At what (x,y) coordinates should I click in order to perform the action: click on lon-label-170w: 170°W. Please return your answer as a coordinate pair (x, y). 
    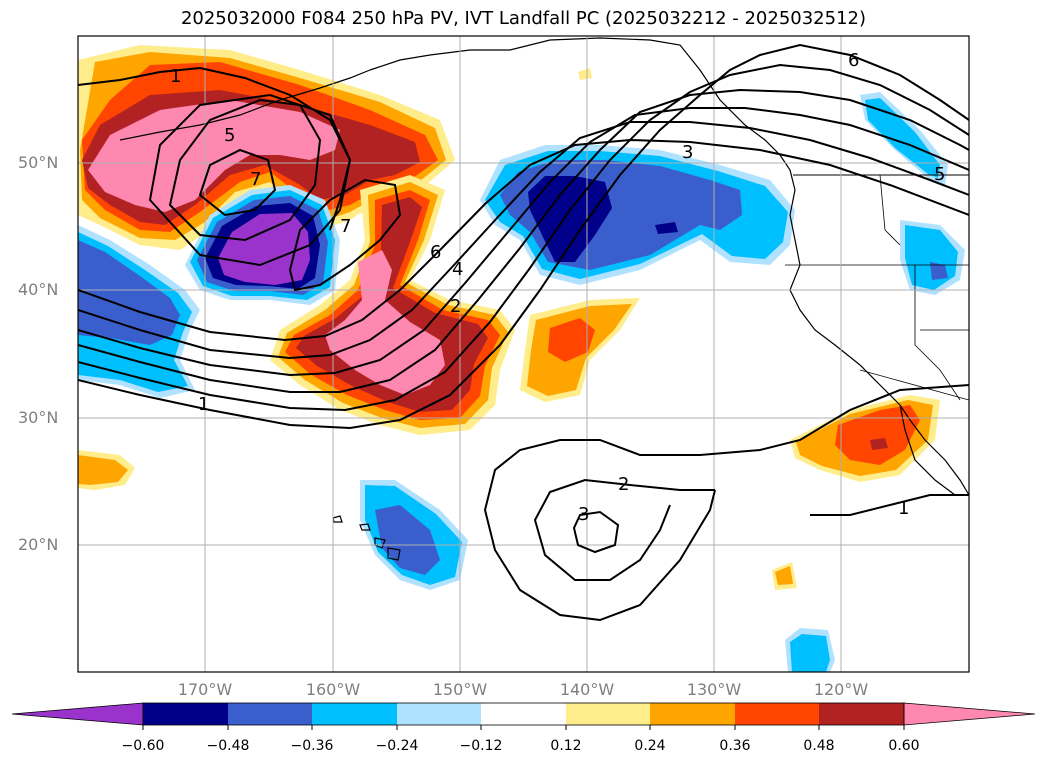
    Looking at the image, I should click on (205, 689).